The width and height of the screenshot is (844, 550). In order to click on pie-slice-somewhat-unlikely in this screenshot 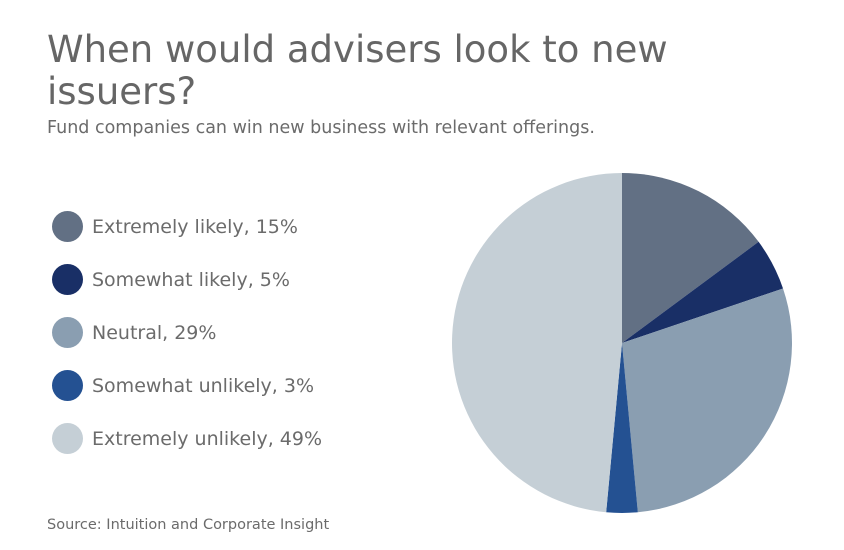, I will do `click(622, 428)`.